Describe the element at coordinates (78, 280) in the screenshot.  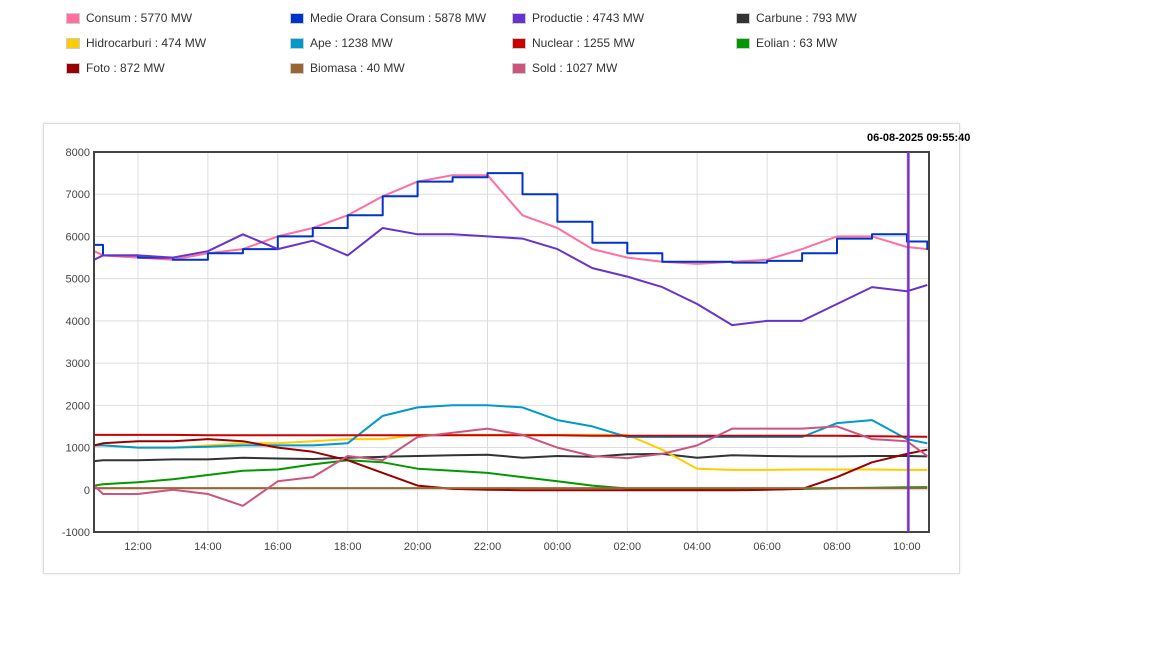
I see `y-tick-label: 5000` at that location.